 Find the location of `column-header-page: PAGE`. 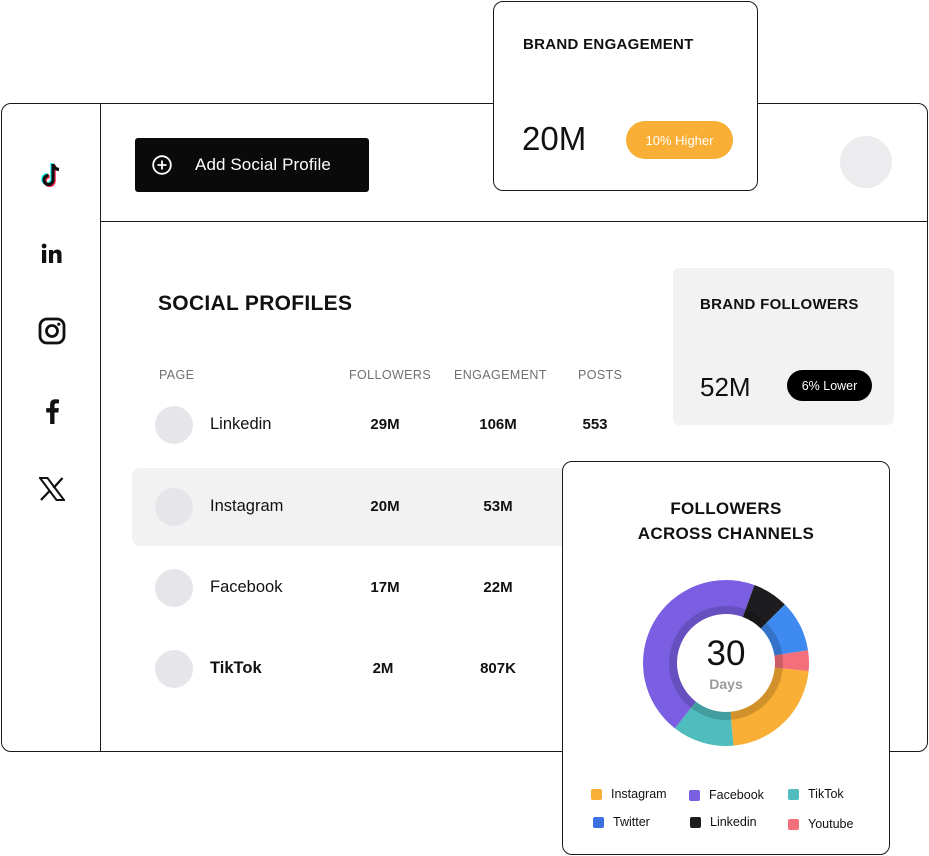

column-header-page: PAGE is located at coordinates (177, 375).